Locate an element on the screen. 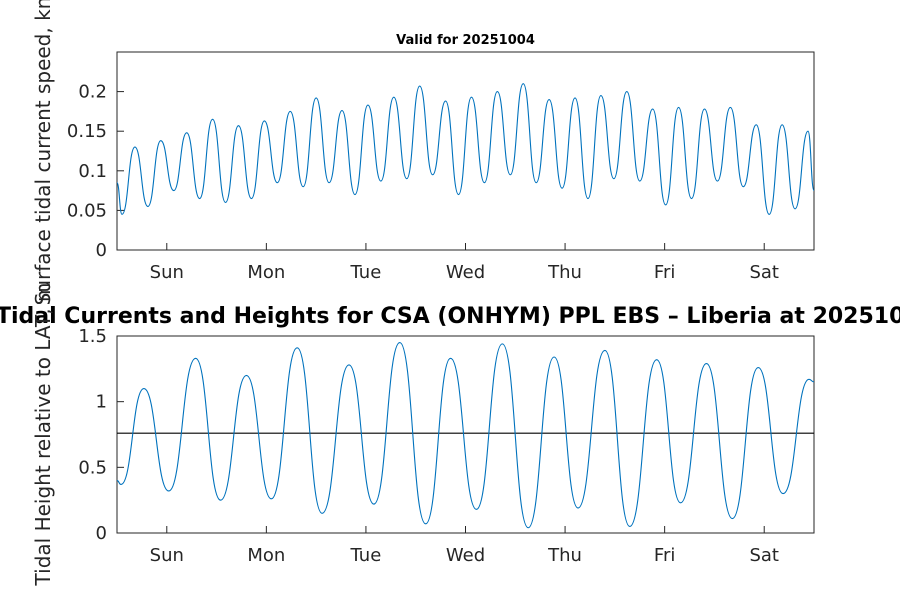  current-speed-x-tick-label: Thu is located at coordinates (564, 272).